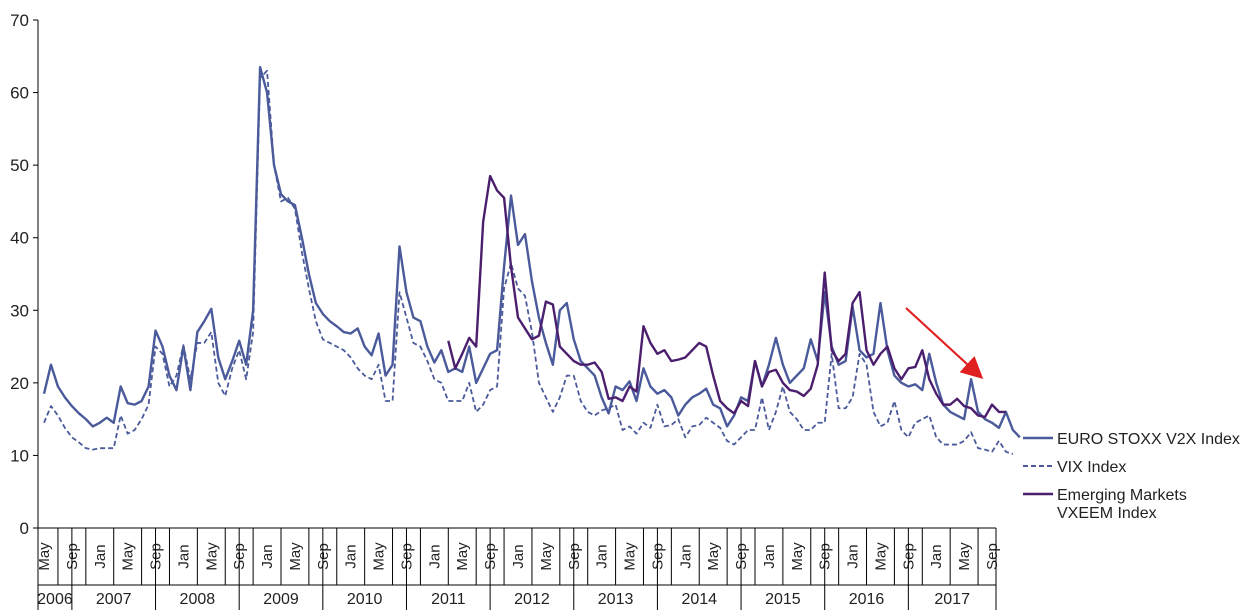 The width and height of the screenshot is (1258, 610). What do you see at coordinates (616, 599) in the screenshot?
I see `x-year-label: 2013` at bounding box center [616, 599].